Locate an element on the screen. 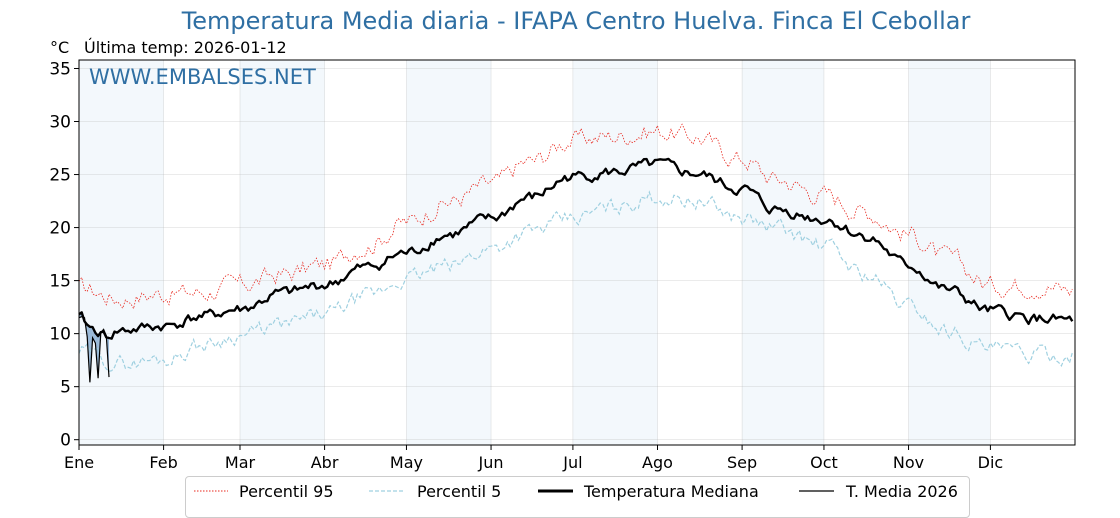  y-tick-label: 20 is located at coordinates (60, 229).